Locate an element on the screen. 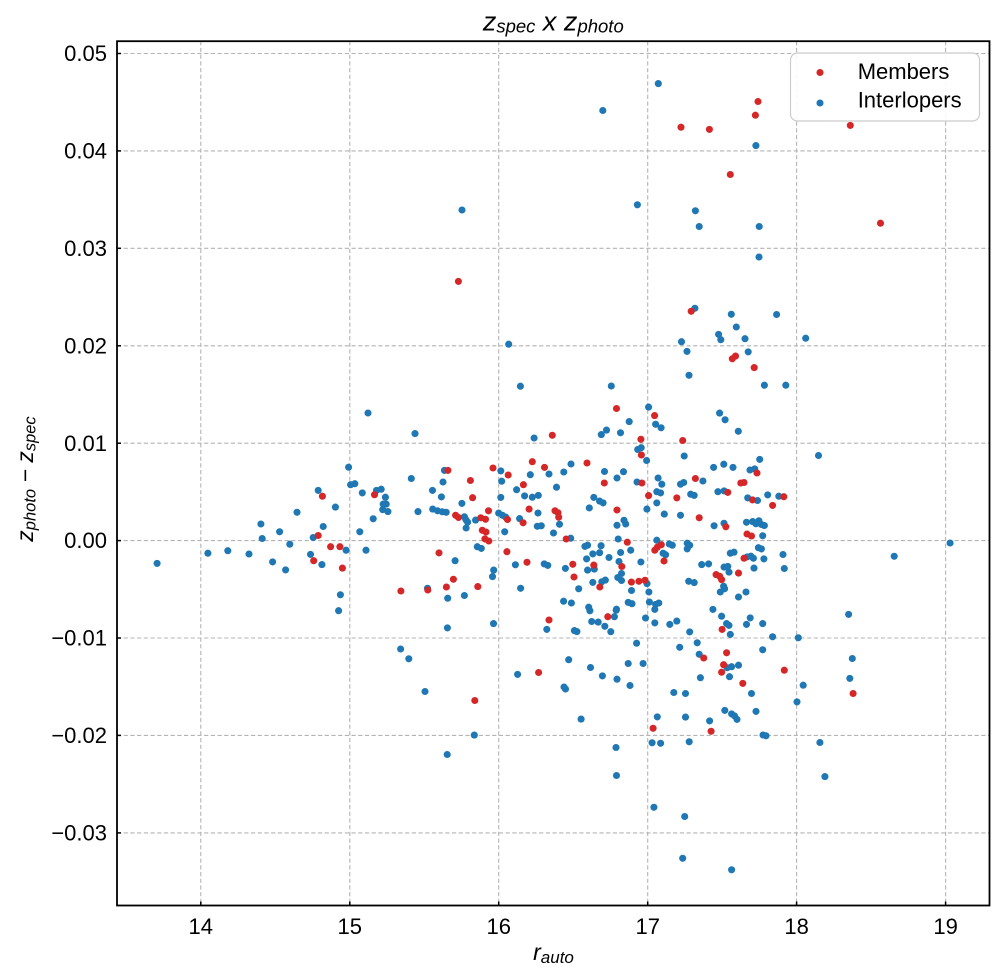 The width and height of the screenshot is (1004, 980). svg-text: 18 is located at coordinates (796, 926).